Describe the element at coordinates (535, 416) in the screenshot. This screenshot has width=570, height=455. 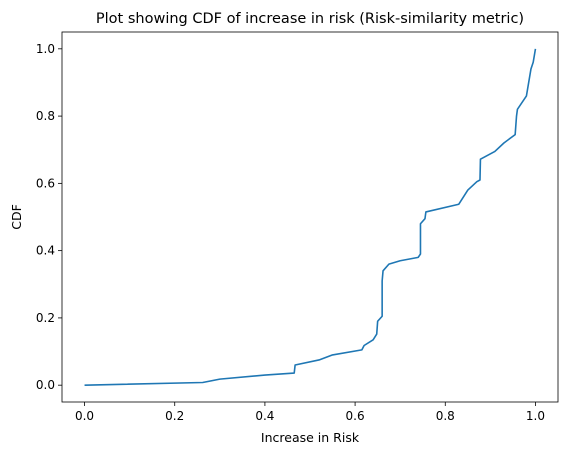
I see `x-tick-label: 1.0` at that location.